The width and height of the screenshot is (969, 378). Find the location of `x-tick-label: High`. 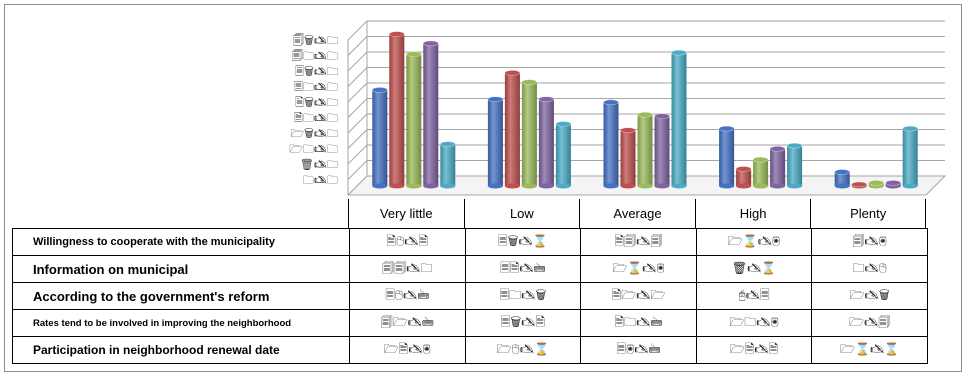

x-tick-label: High is located at coordinates (752, 213).